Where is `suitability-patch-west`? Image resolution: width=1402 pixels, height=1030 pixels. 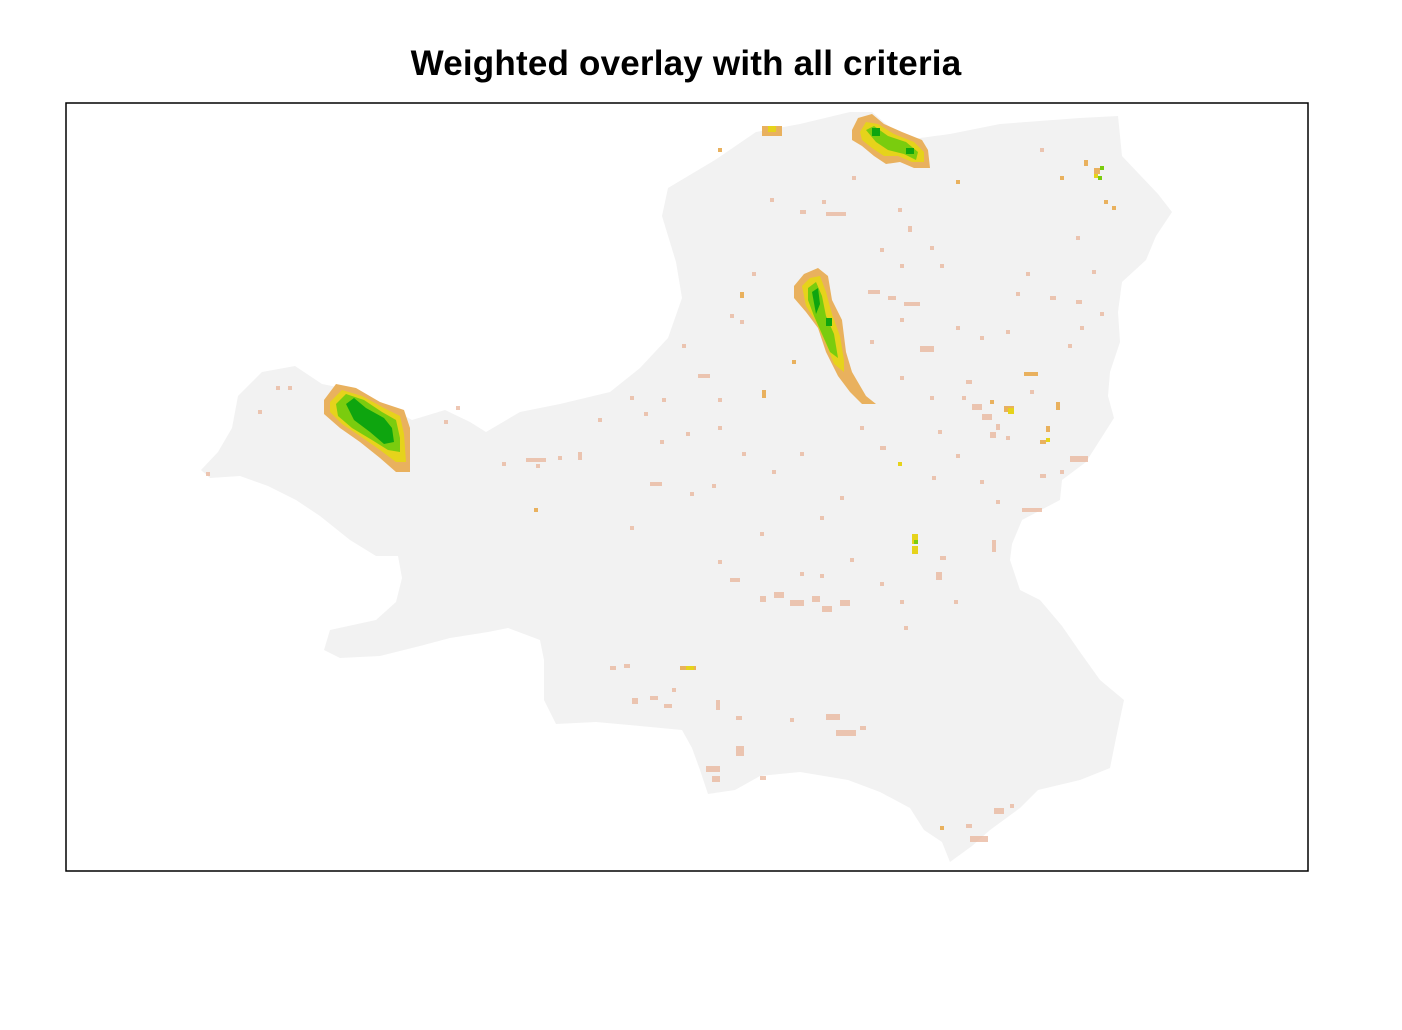
suitability-patch-west is located at coordinates (367, 428).